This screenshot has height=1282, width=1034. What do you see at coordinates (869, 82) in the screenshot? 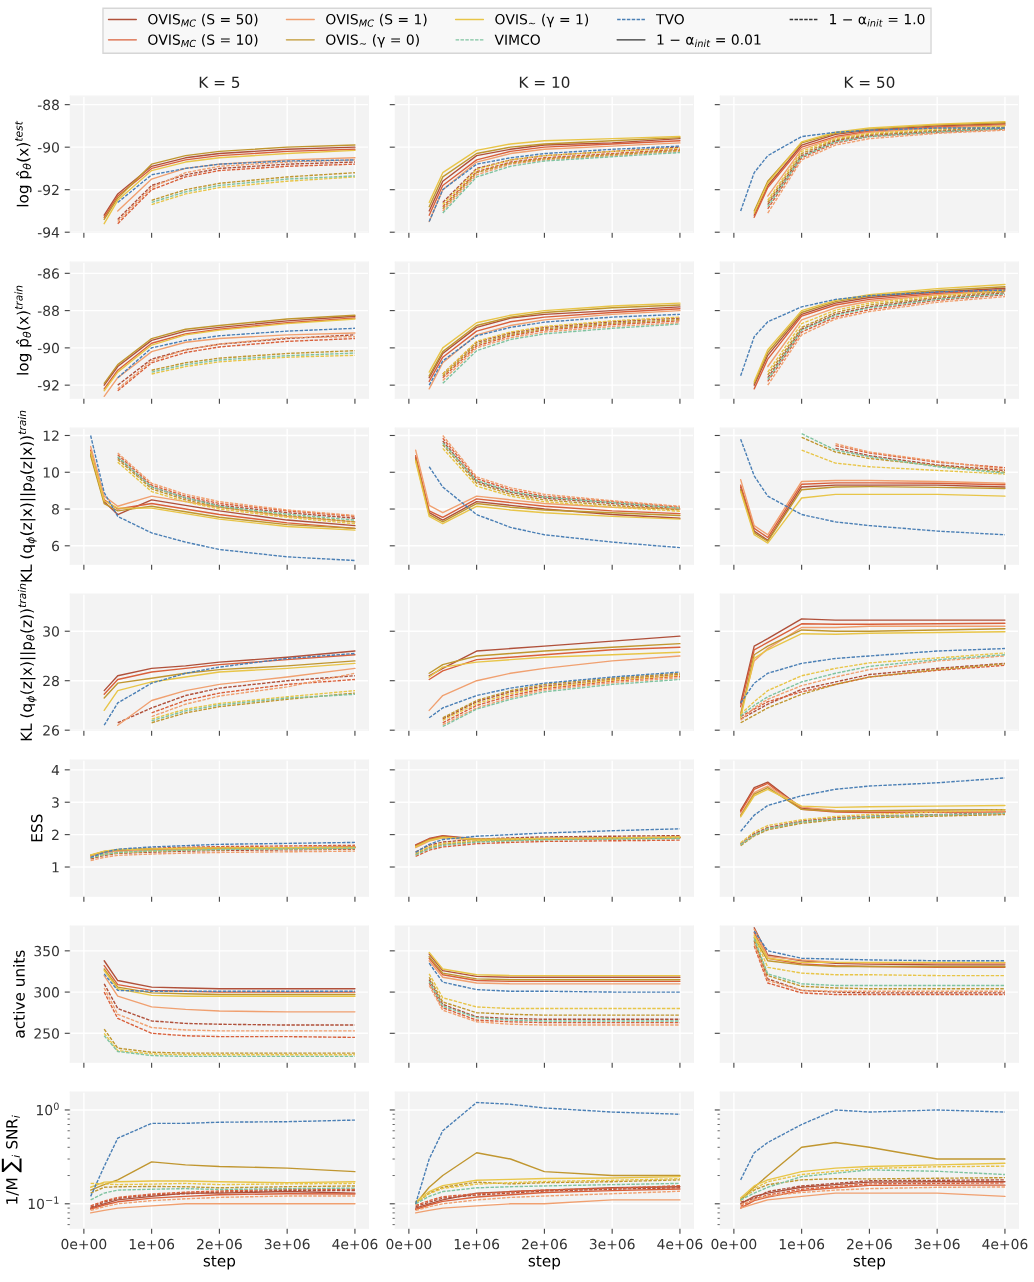
I see `chart-title: K = 50` at bounding box center [869, 82].